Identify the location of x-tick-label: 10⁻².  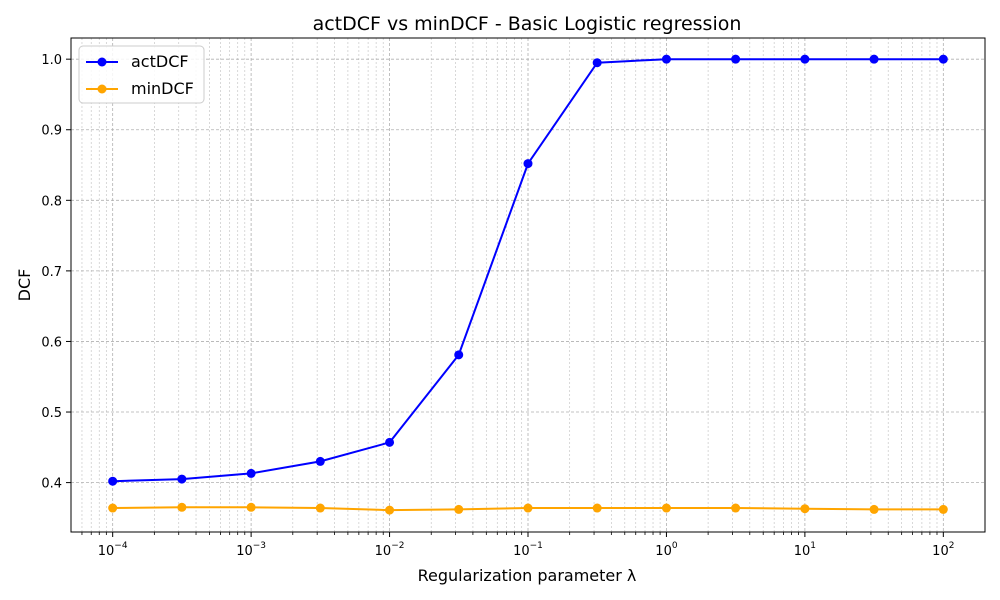
(390, 550).